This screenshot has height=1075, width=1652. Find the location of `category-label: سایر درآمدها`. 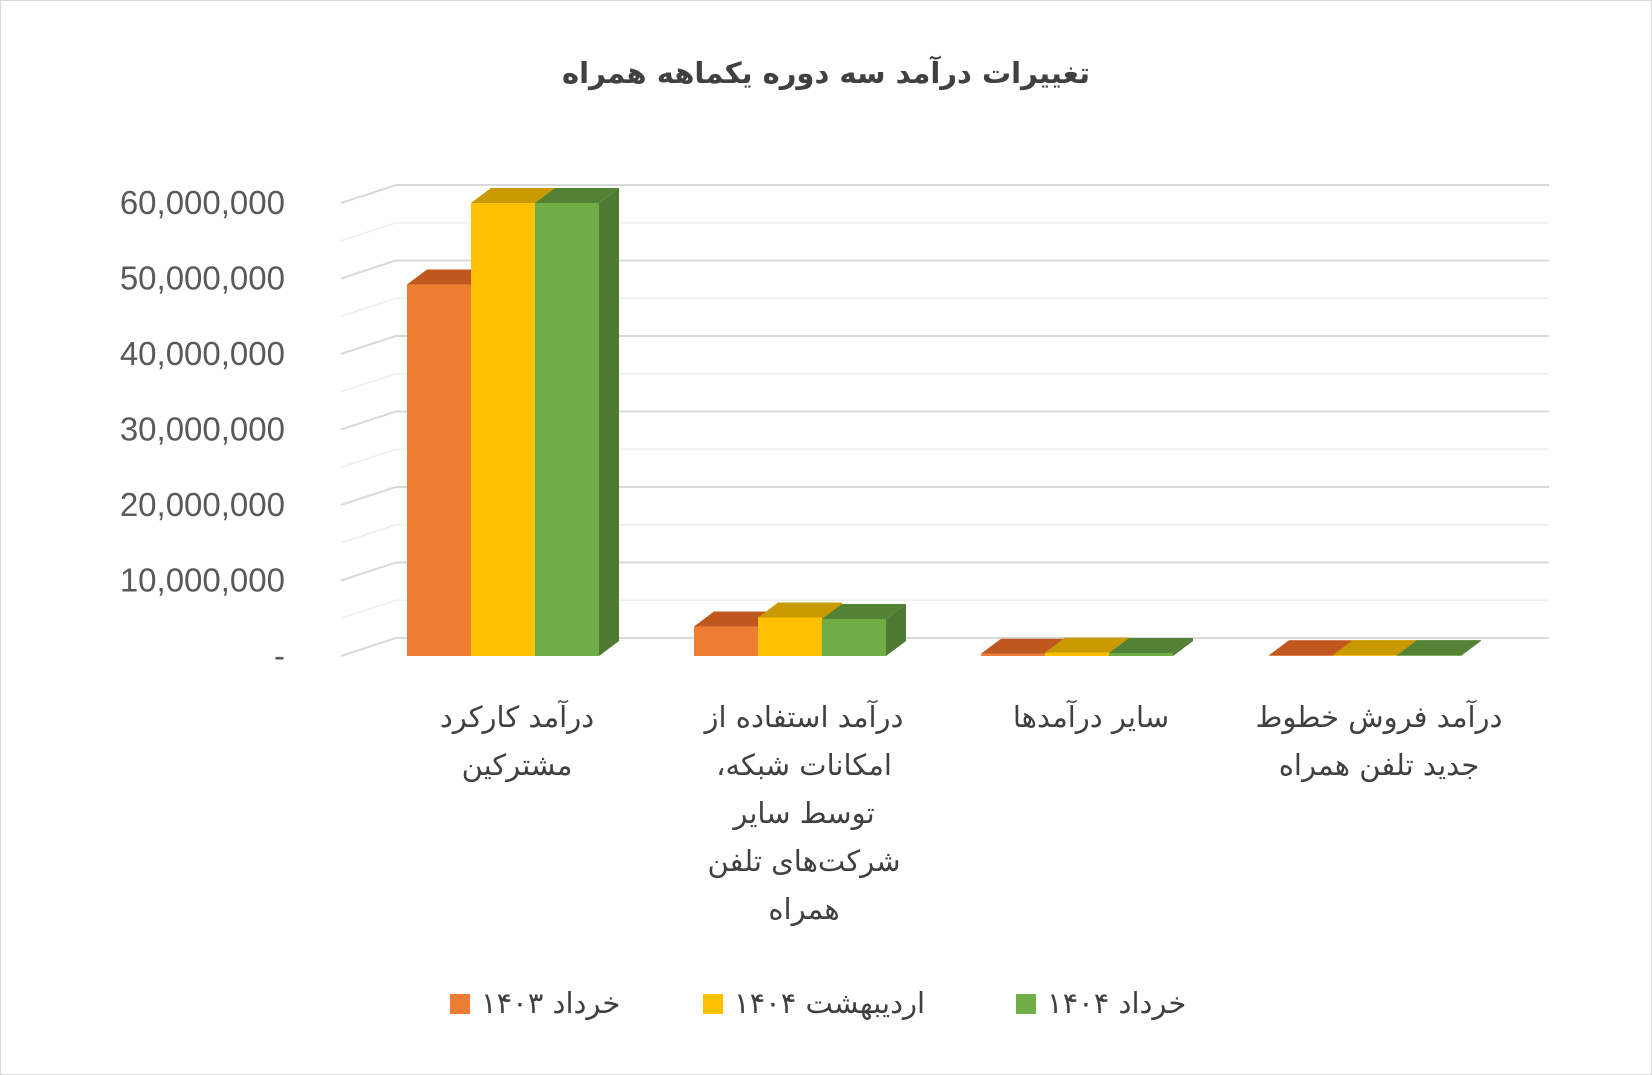

category-label: سایر درآمدها is located at coordinates (1091, 716).